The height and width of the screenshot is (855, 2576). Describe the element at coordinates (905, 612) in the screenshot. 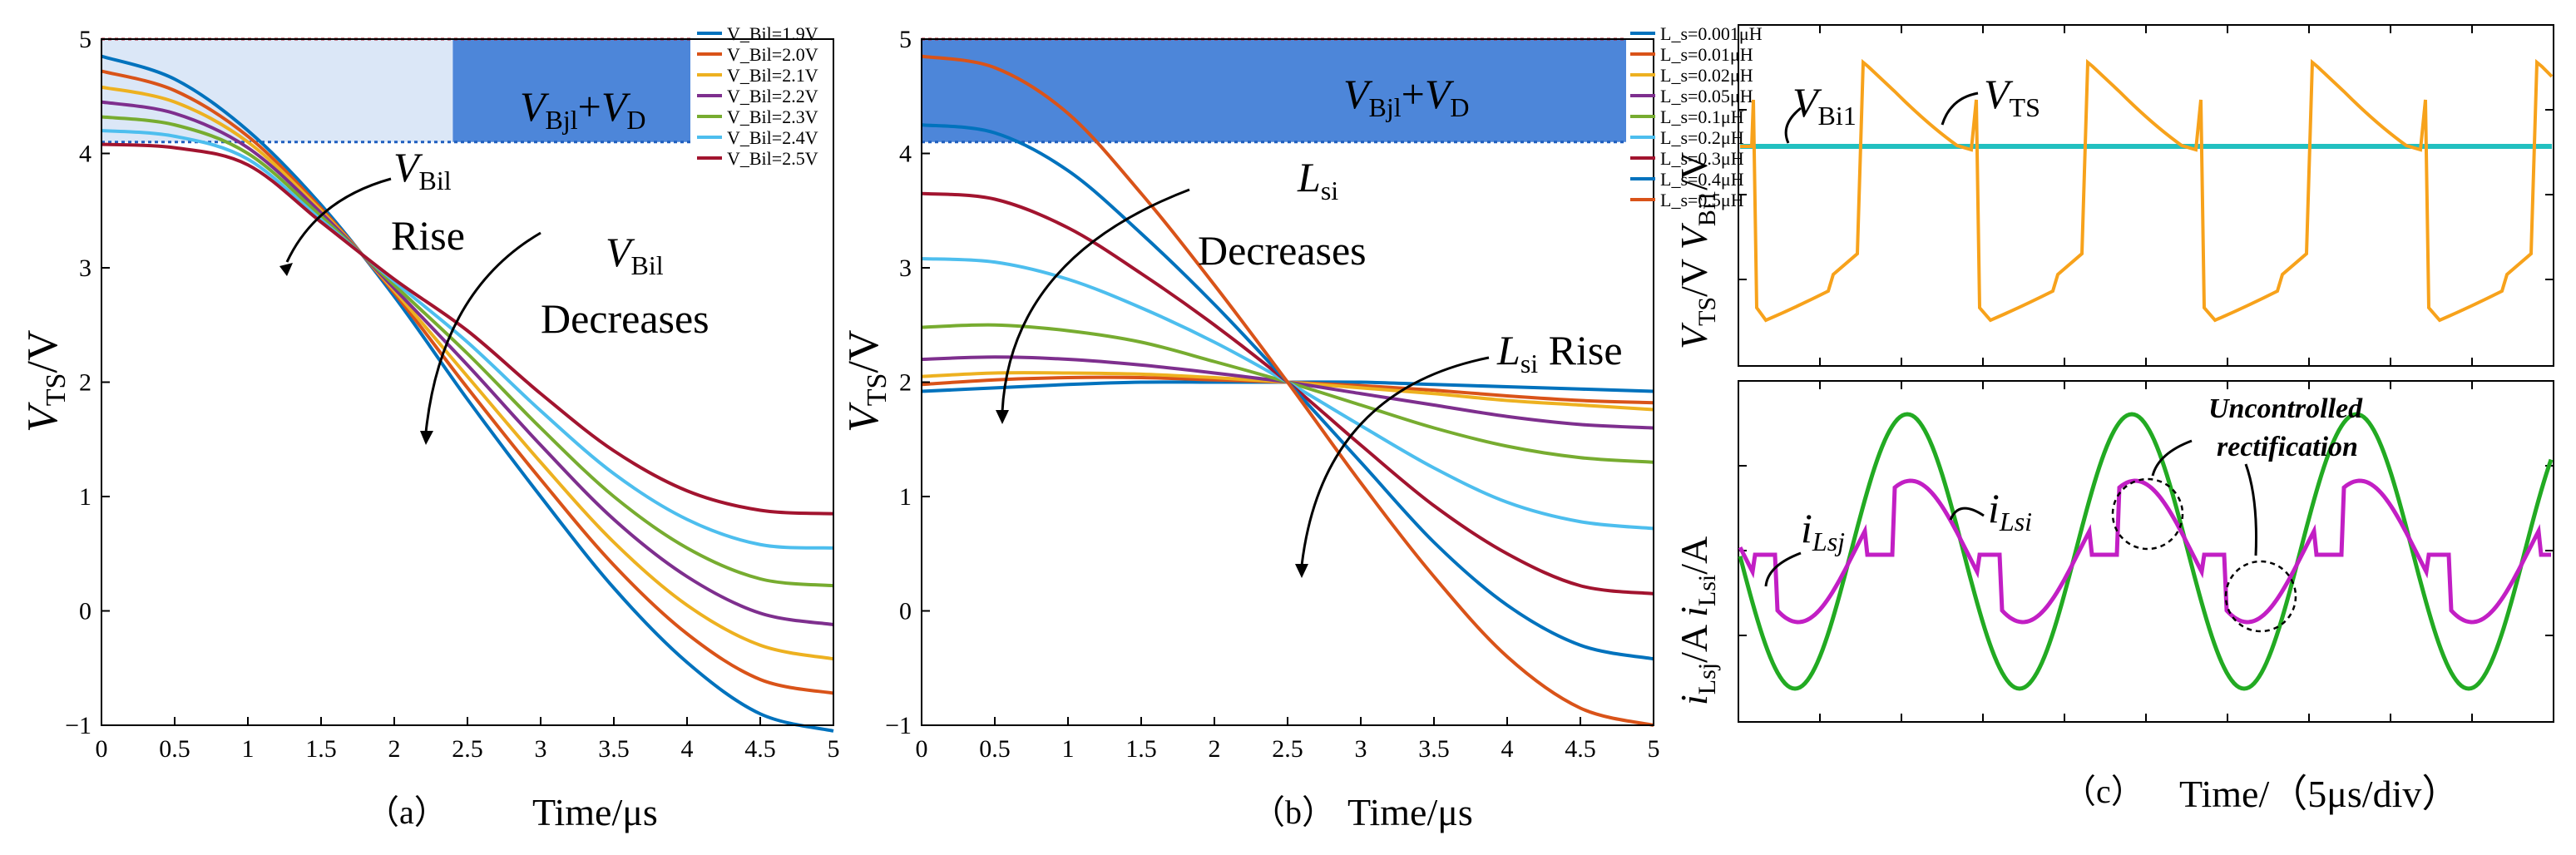

I see `y-tick-label-b-1: 0` at that location.